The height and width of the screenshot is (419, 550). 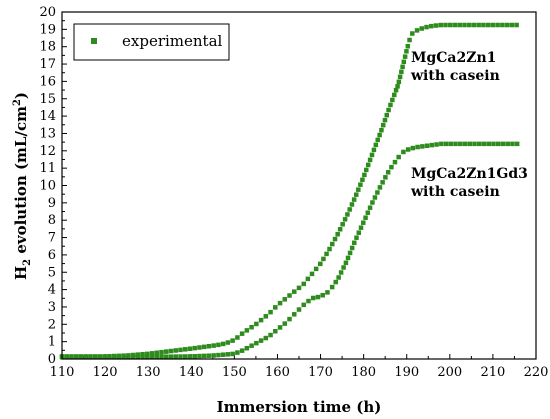 I want to click on x-tick-label: 150, so click(x=234, y=372).